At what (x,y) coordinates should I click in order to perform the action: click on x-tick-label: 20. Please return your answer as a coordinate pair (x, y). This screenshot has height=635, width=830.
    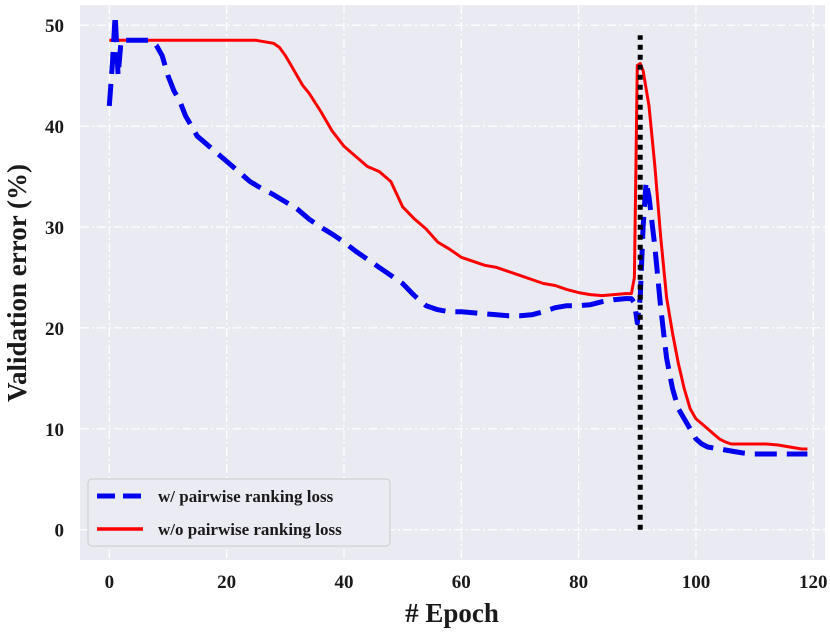
    Looking at the image, I should click on (226, 582).